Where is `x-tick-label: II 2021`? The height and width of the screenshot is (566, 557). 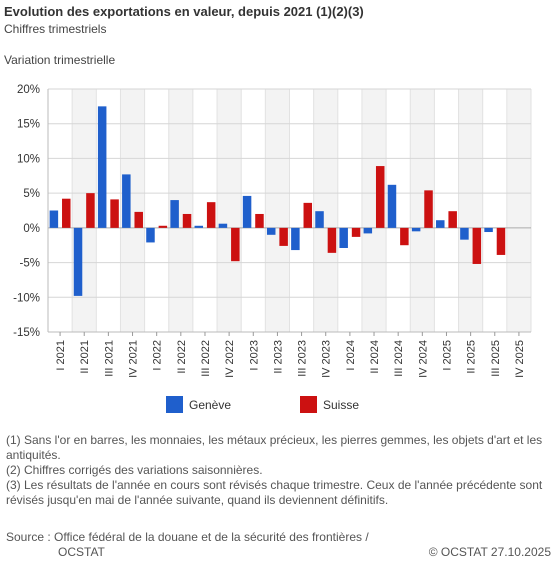 x-tick-label: II 2021 is located at coordinates (85, 357).